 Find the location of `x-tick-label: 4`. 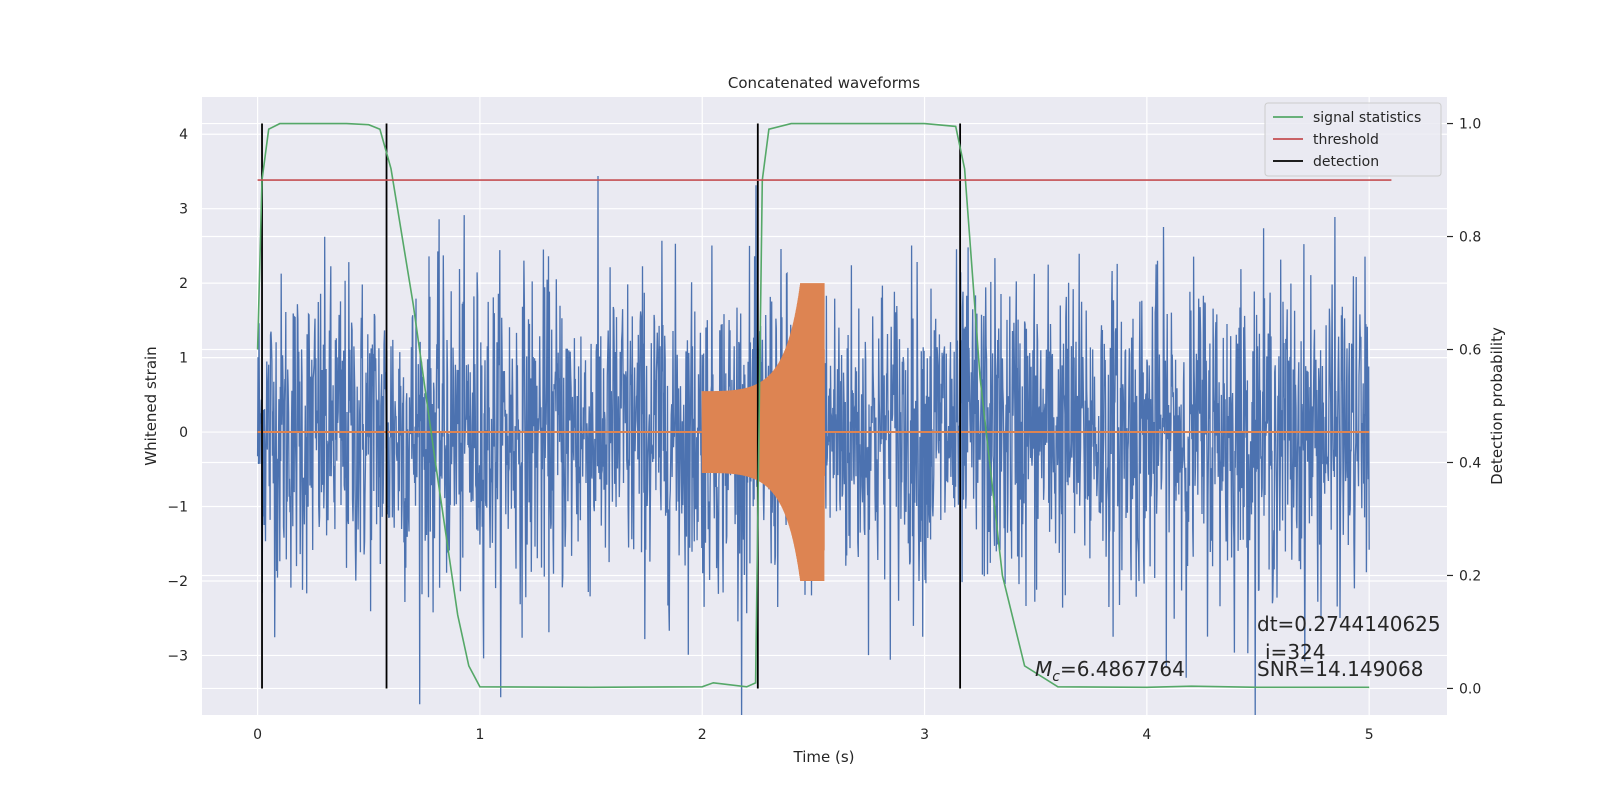

x-tick-label: 4 is located at coordinates (1146, 735).